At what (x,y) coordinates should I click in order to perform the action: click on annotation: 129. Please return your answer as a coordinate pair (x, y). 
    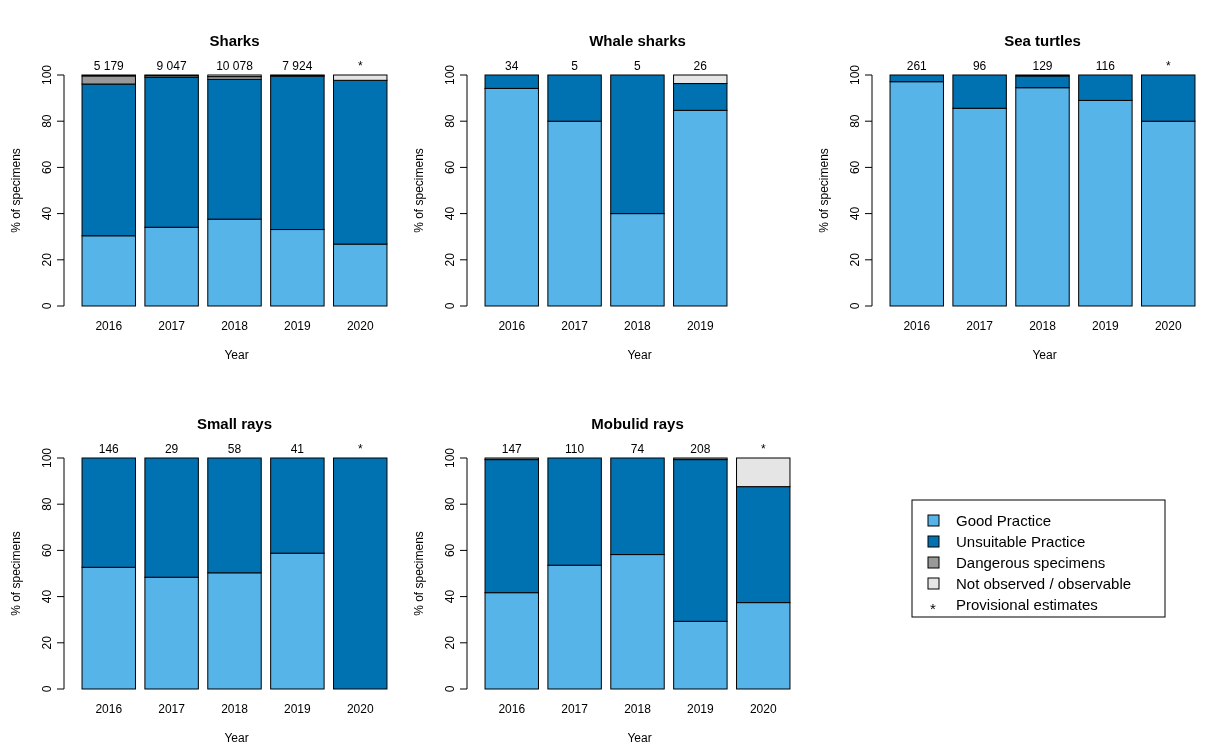
    Looking at the image, I should click on (1042, 66).